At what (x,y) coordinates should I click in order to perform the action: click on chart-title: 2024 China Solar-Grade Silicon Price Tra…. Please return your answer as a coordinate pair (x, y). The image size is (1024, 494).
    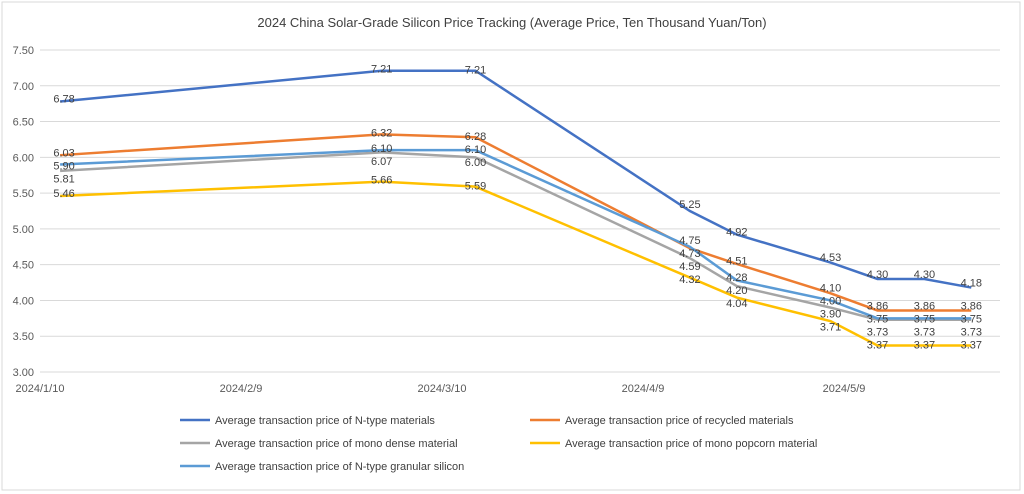
    Looking at the image, I should click on (511, 22).